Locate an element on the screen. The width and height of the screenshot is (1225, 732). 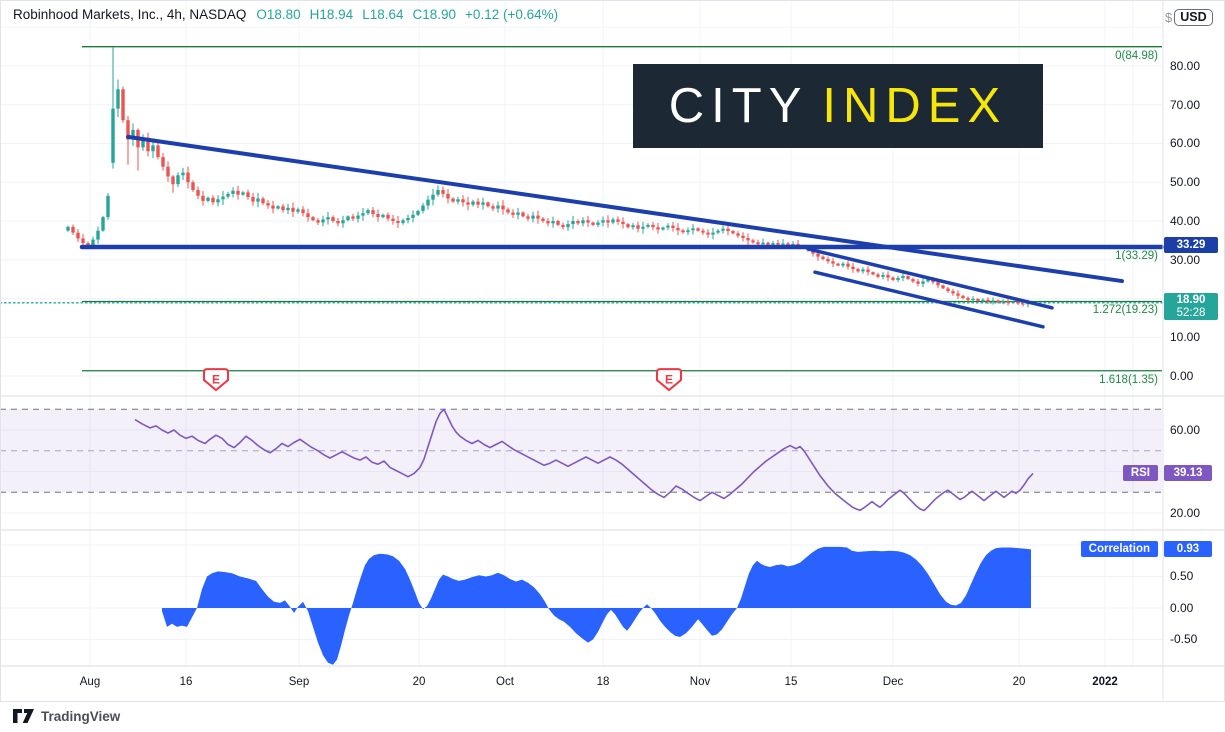
rsi-axis-tick: 60.00 is located at coordinates (1185, 430).